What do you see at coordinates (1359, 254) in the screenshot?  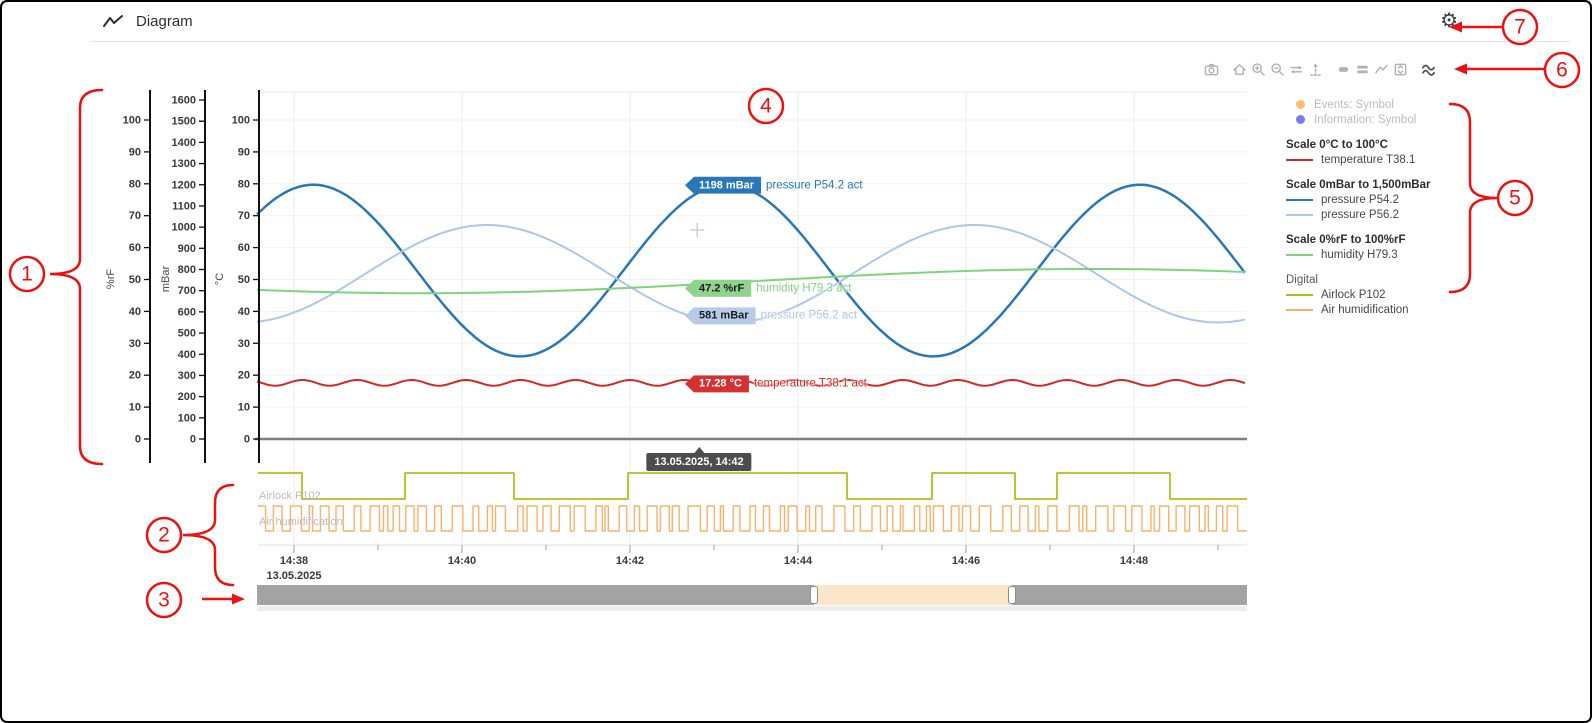 I see `legend-item-label: humidity H79.3` at bounding box center [1359, 254].